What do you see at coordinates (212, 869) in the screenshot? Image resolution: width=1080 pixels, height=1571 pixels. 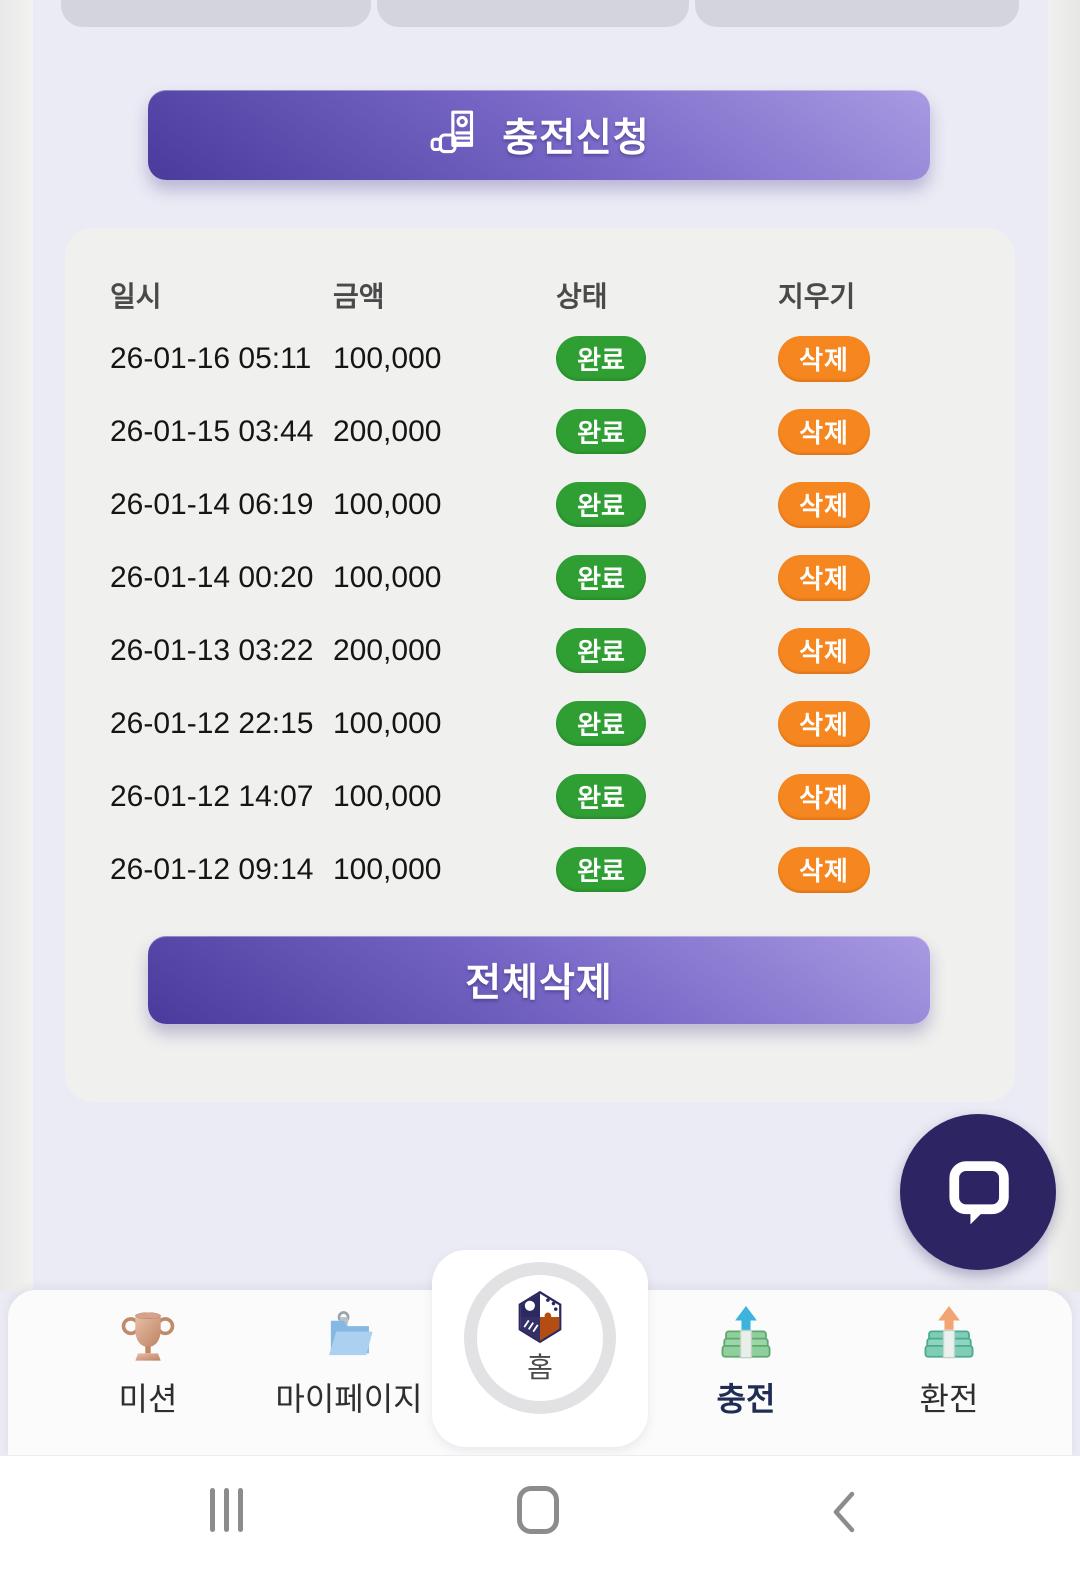 I see `row-datetime: 26-01-12 09:14` at bounding box center [212, 869].